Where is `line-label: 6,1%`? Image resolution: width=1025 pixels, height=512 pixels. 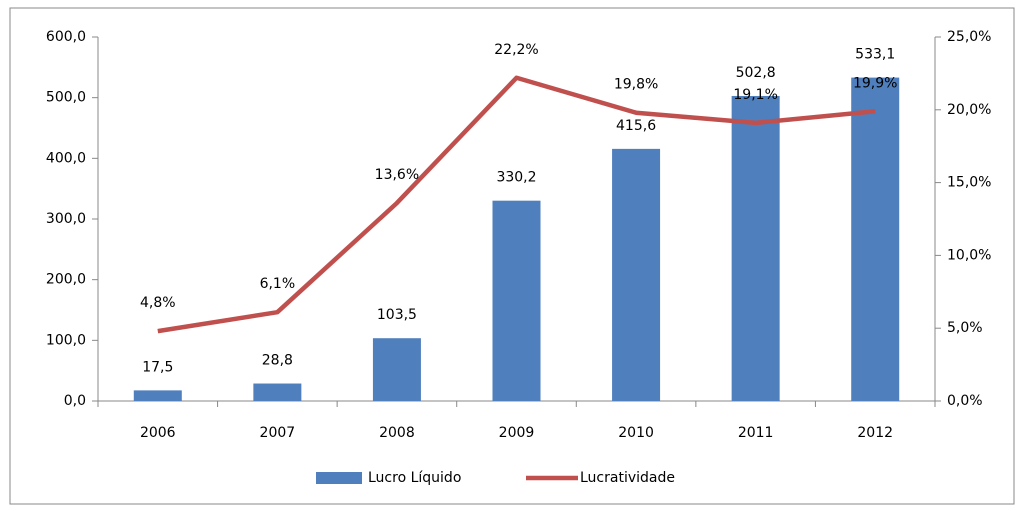
line-label: 6,1% is located at coordinates (278, 284).